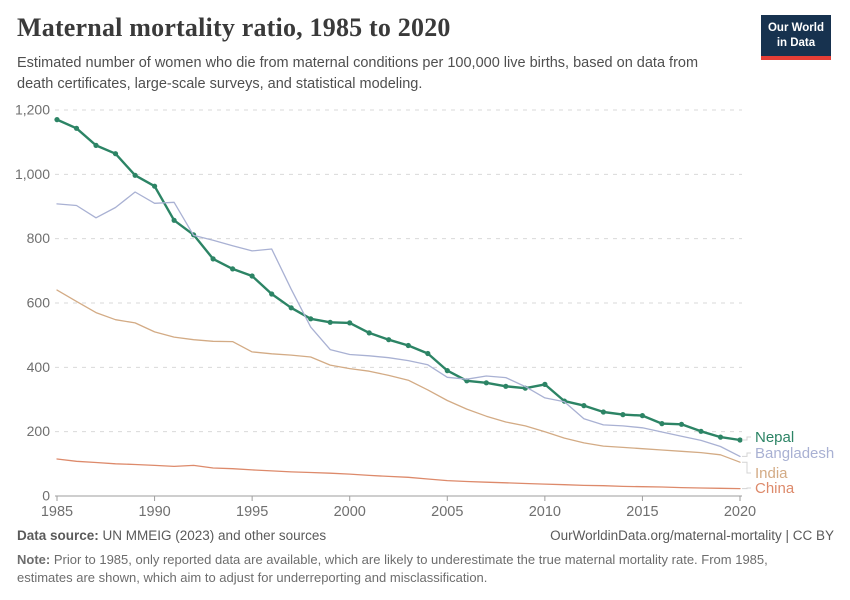 The height and width of the screenshot is (600, 850). What do you see at coordinates (39, 238) in the screenshot?
I see `y-tick-label: 800` at bounding box center [39, 238].